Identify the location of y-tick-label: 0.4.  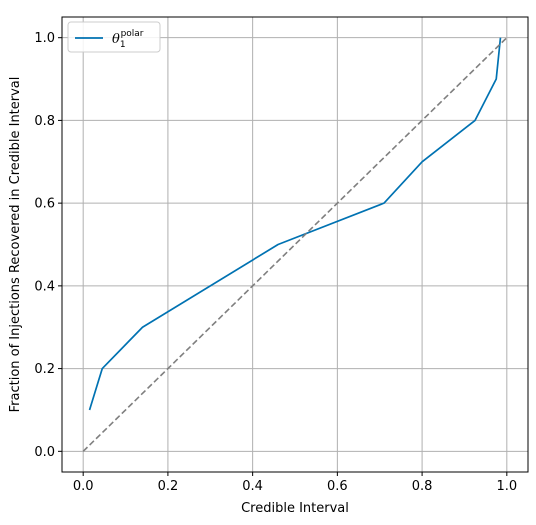
(44, 286).